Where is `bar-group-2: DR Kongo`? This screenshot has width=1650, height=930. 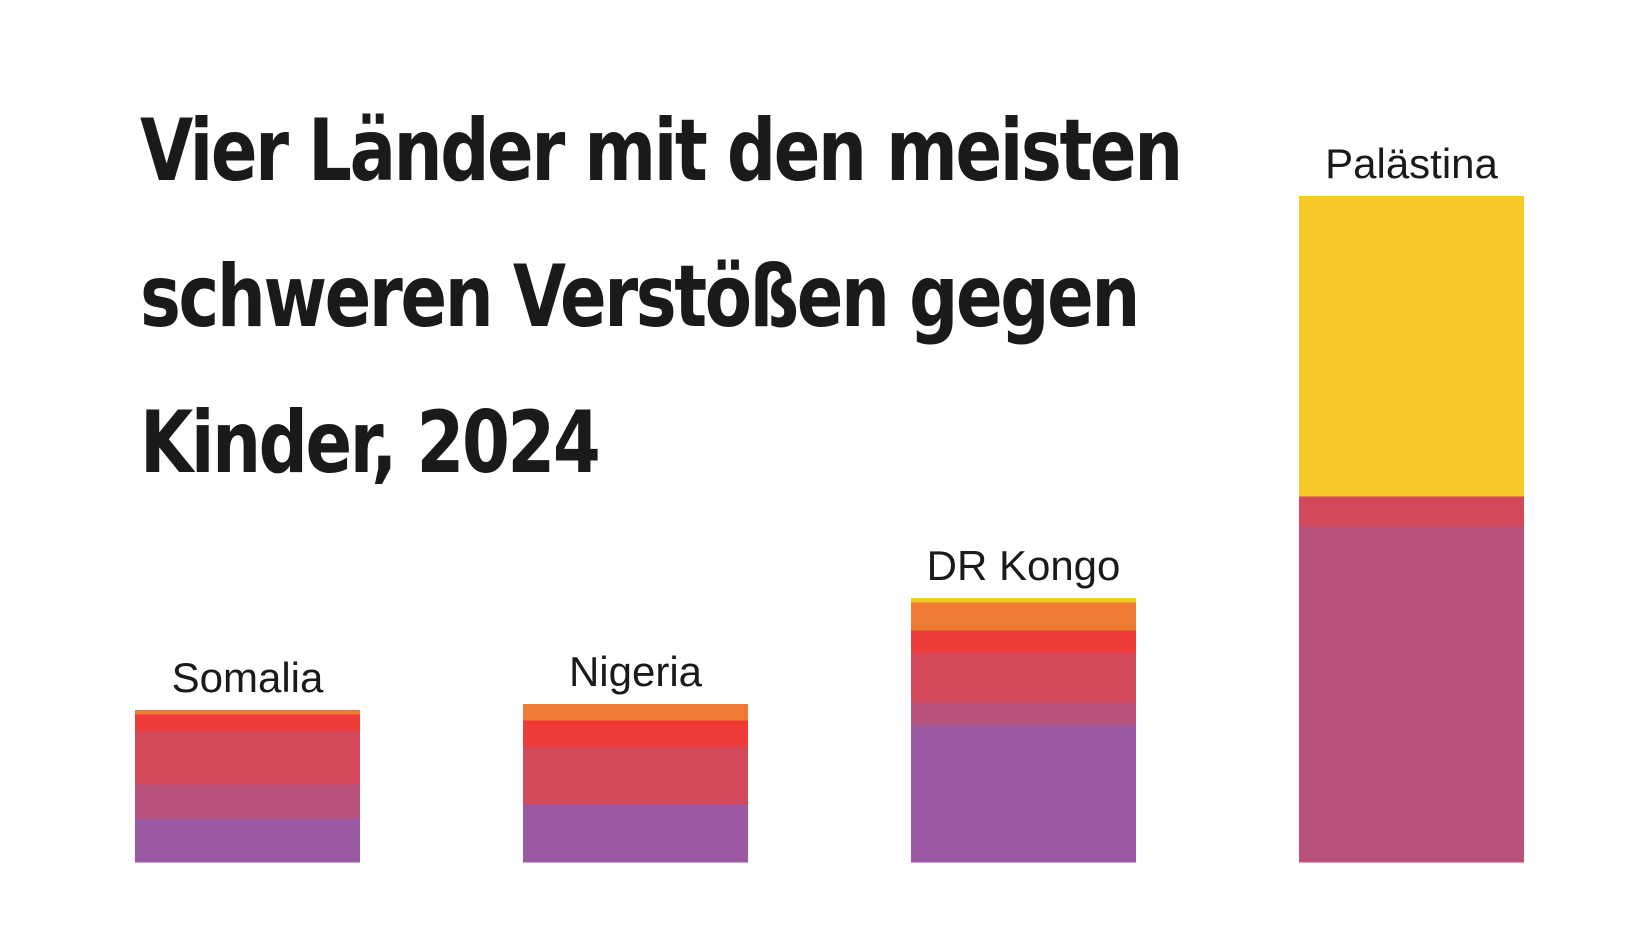
bar-group-2: DR Kongo is located at coordinates (1023, 702).